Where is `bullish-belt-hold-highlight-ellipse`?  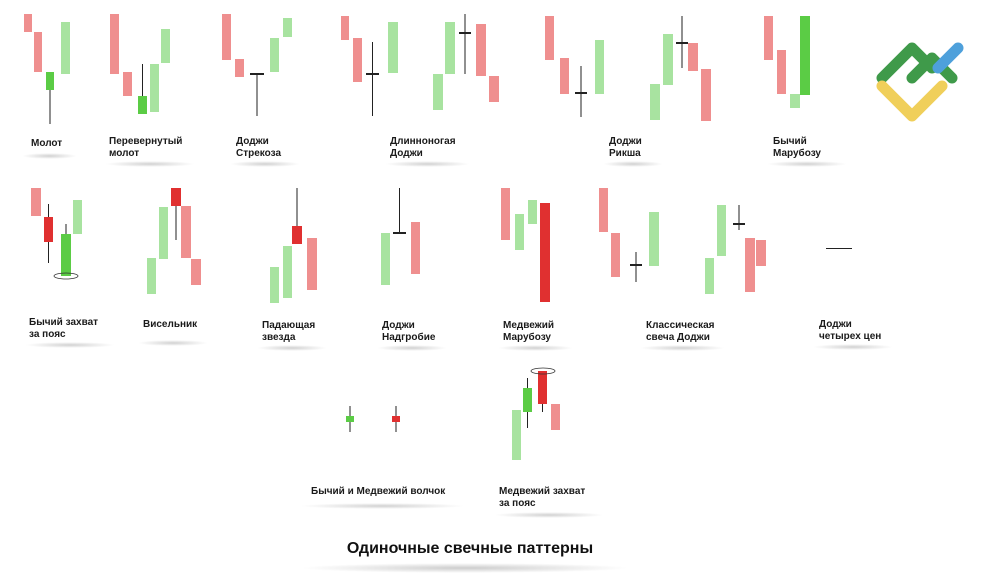
bullish-belt-hold-highlight-ellipse is located at coordinates (66, 276).